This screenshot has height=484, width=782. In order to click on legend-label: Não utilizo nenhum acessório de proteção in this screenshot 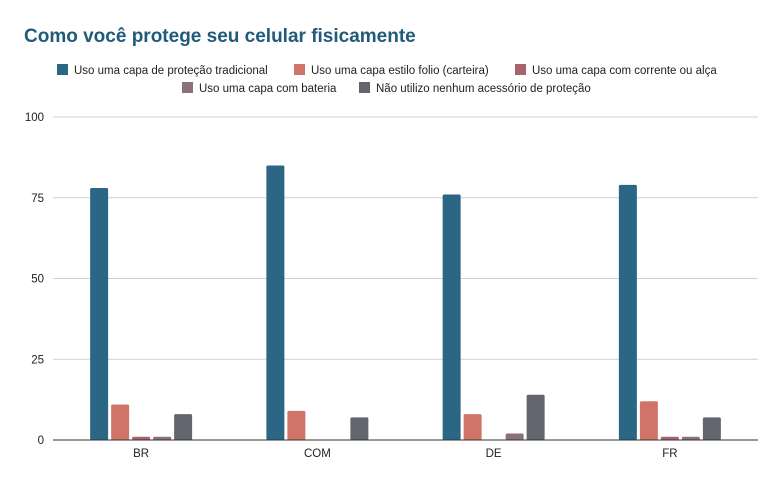, I will do `click(483, 89)`.